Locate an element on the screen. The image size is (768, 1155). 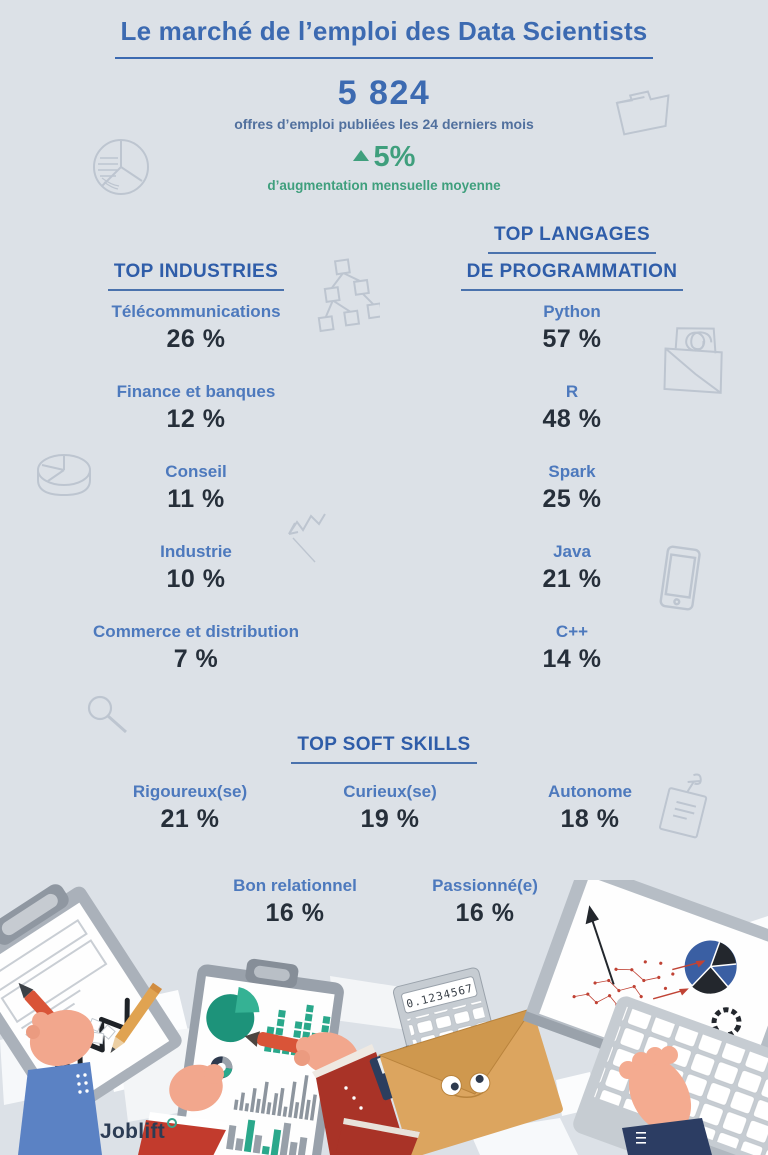
navy-sleeve is located at coordinates (667, 1136).